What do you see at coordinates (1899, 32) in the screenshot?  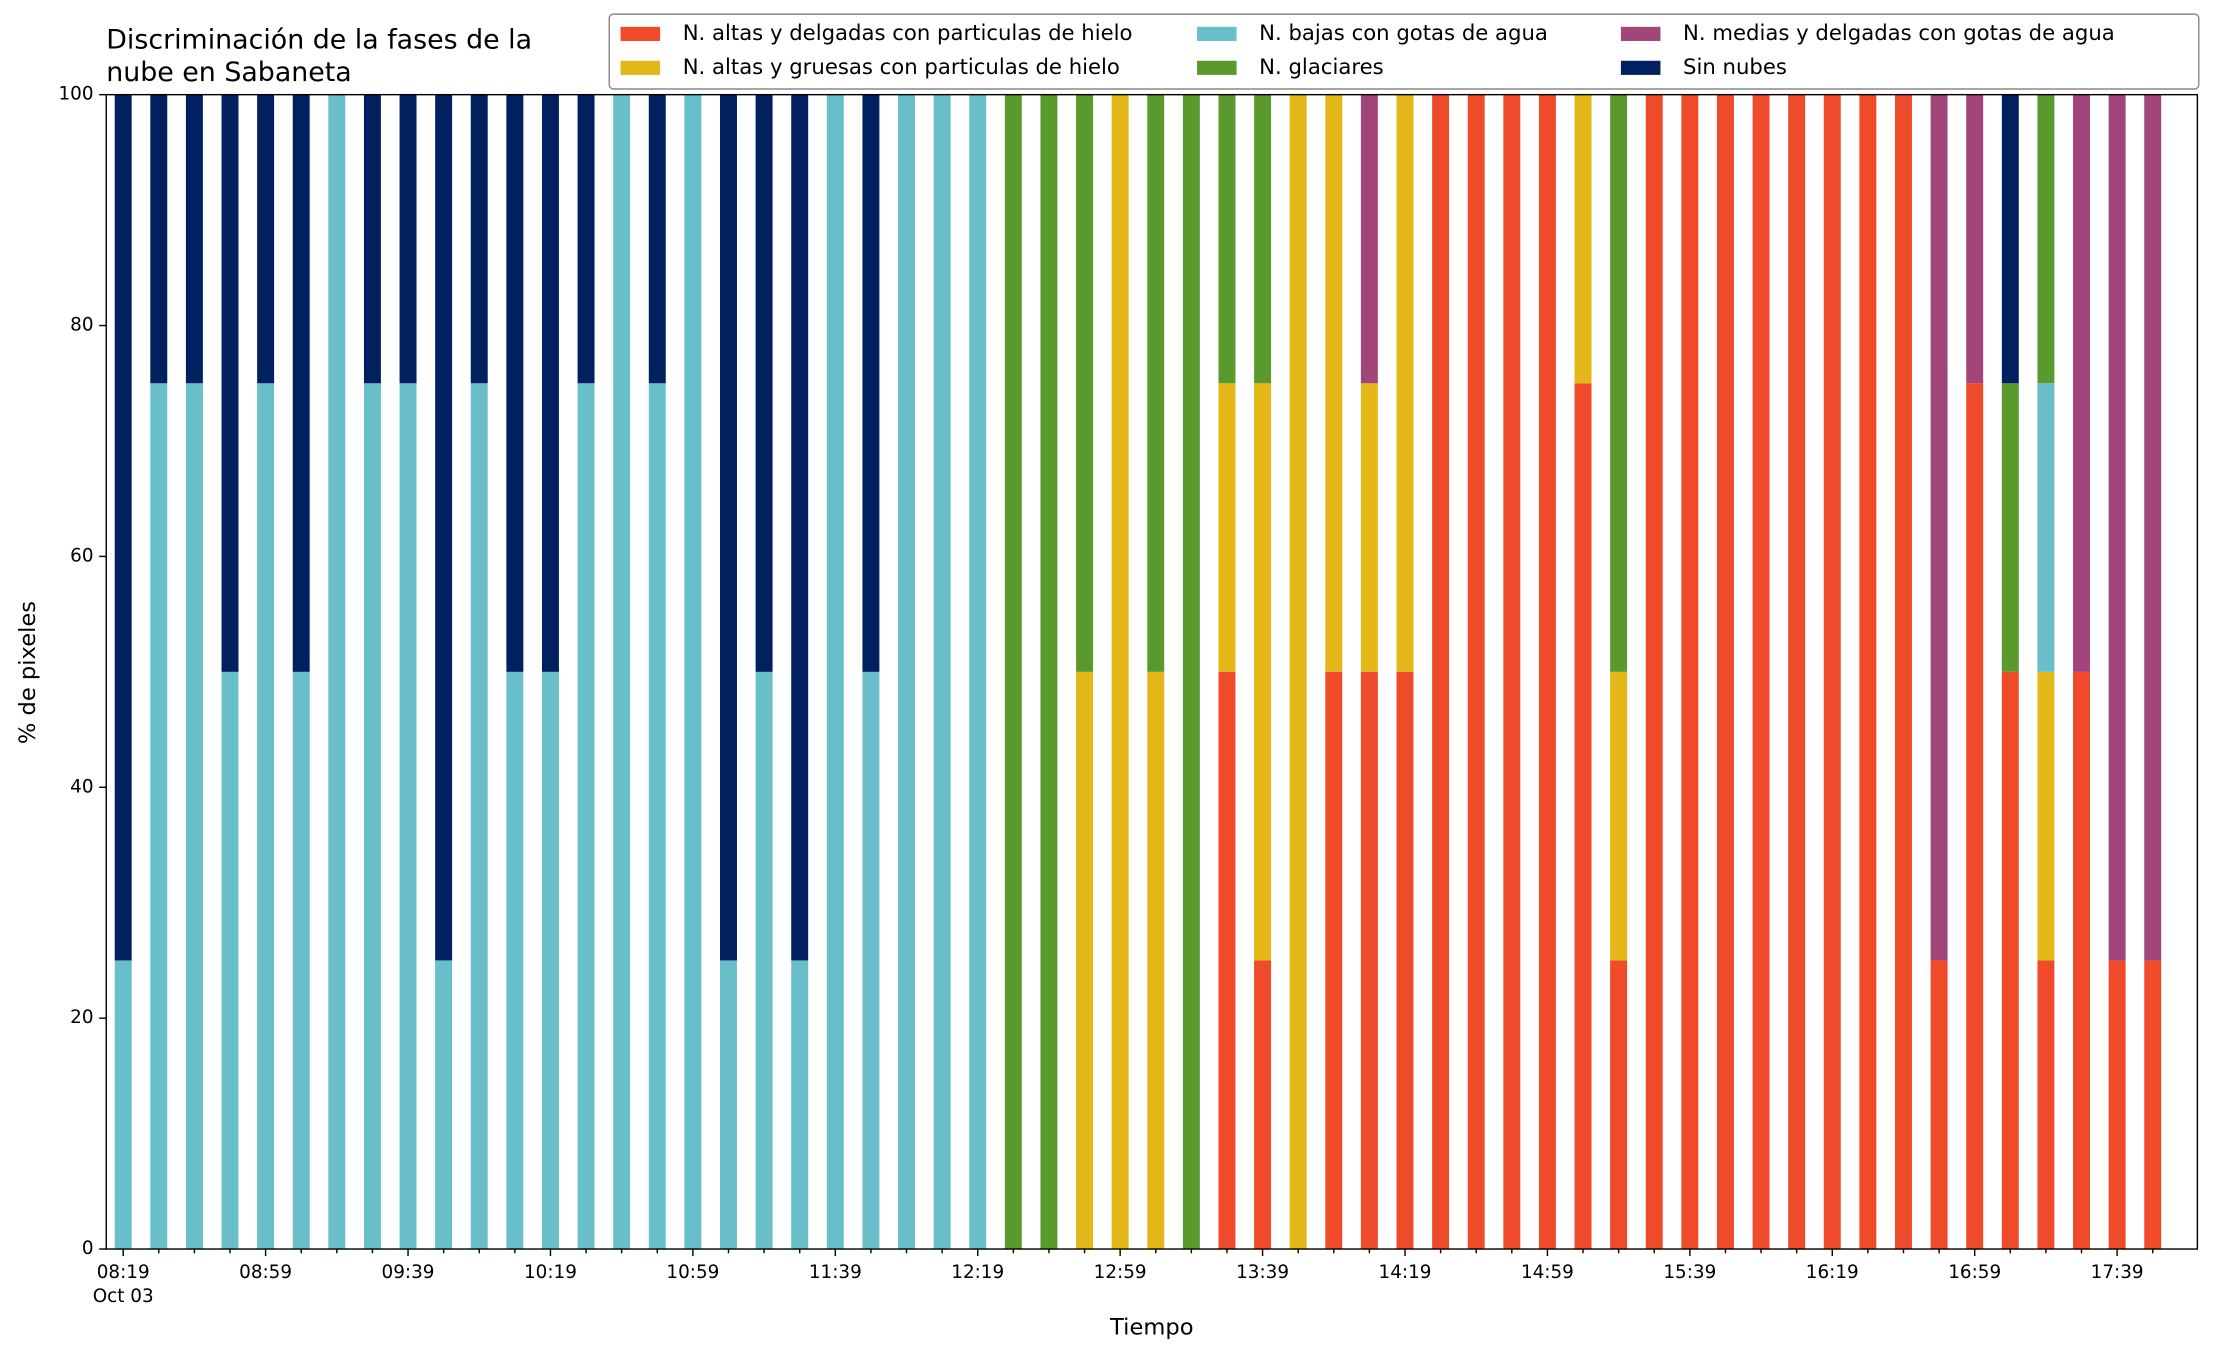 I see `legend-label: N. medias y delgadas con gotas de agua` at bounding box center [1899, 32].